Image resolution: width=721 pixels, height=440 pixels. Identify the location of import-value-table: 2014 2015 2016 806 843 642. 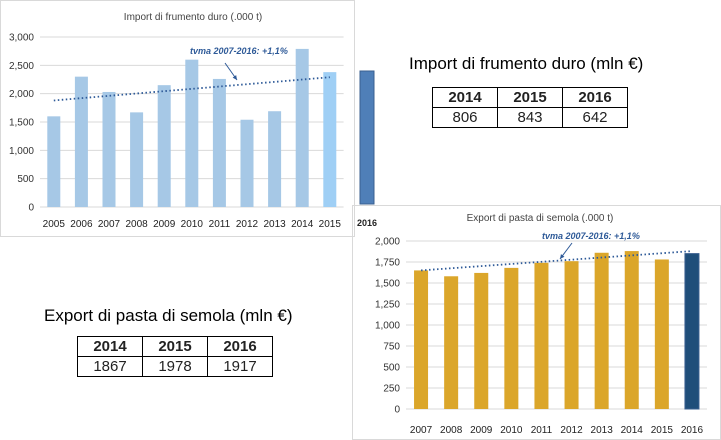
(530, 107).